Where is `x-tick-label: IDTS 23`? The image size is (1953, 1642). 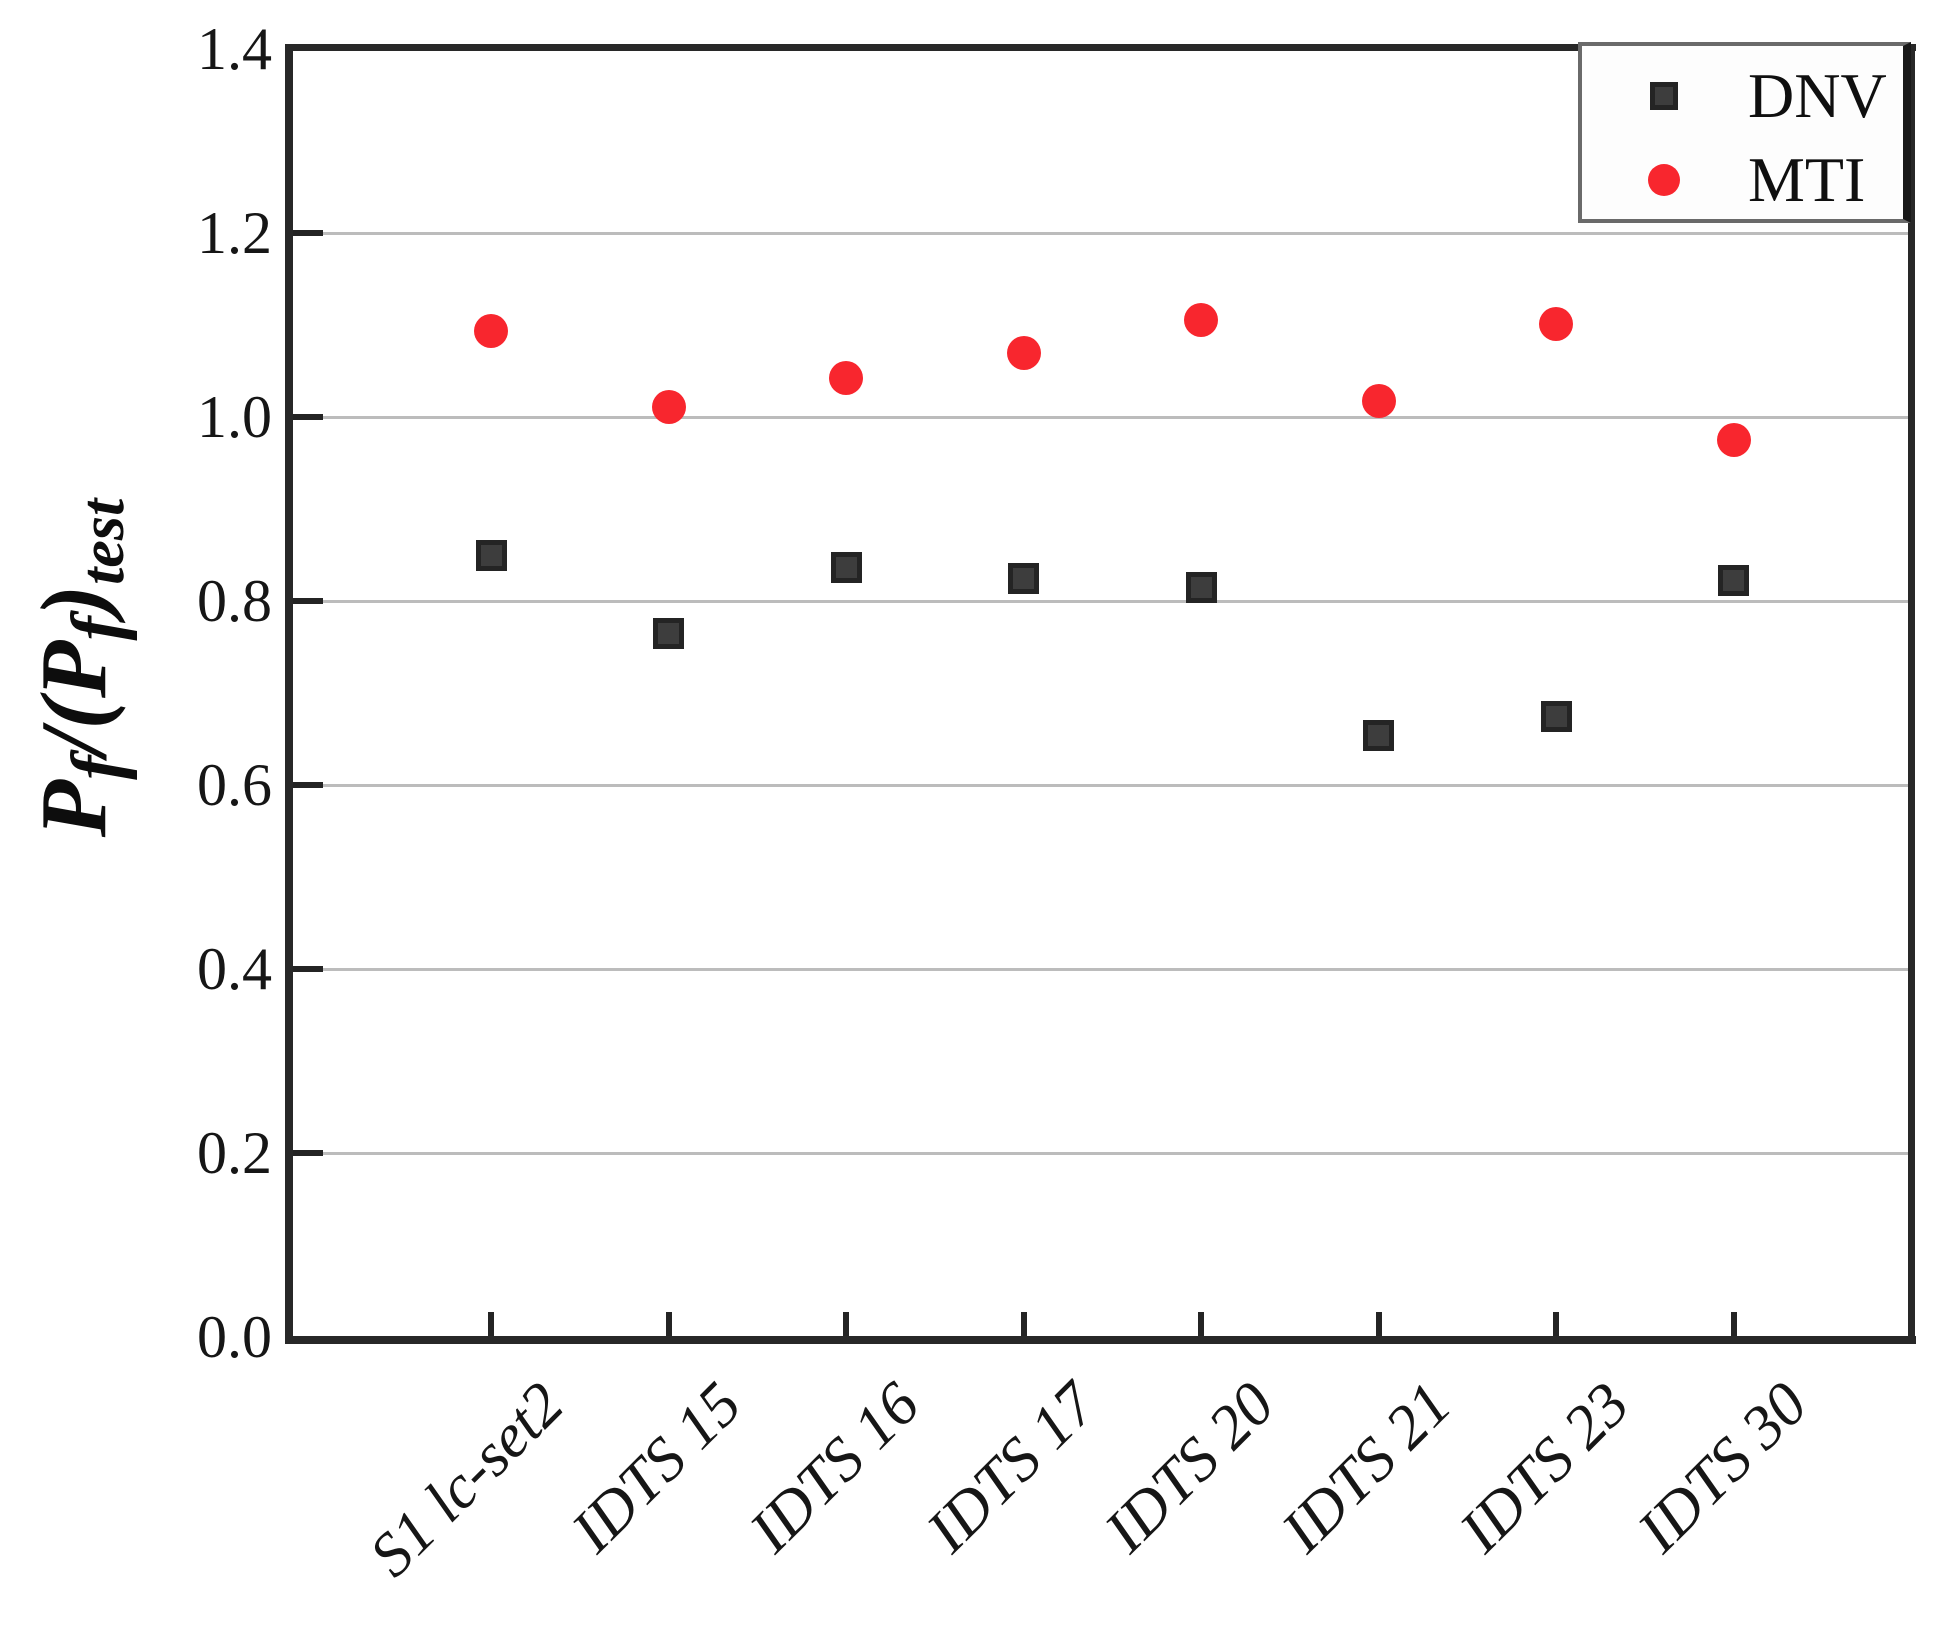 x-tick-label: IDTS 23 is located at coordinates (1544, 1467).